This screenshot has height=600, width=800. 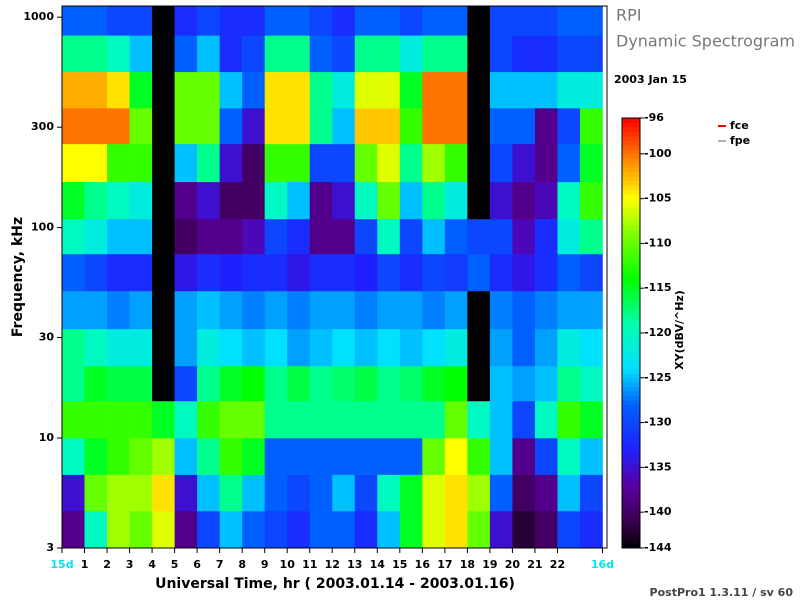 What do you see at coordinates (399, 564) in the screenshot?
I see `x-tick-label: 15` at bounding box center [399, 564].